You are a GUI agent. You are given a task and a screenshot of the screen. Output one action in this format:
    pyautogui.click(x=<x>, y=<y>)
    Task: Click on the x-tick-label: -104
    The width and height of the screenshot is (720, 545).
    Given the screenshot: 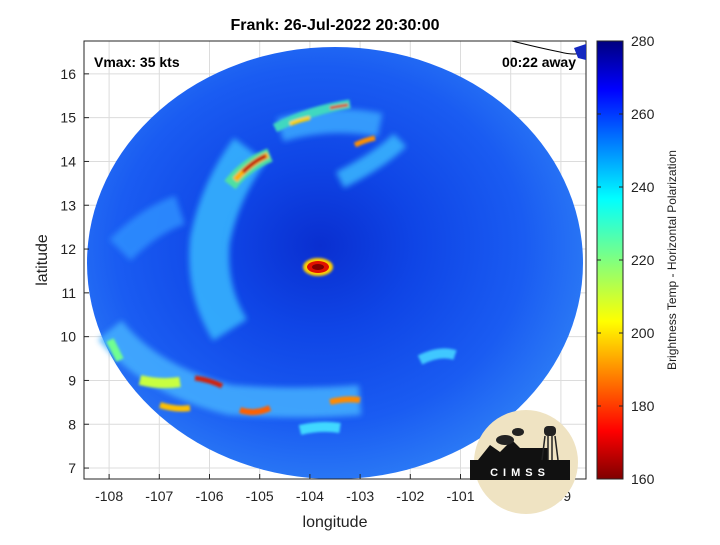 What is the action you would take?
    pyautogui.click(x=310, y=496)
    